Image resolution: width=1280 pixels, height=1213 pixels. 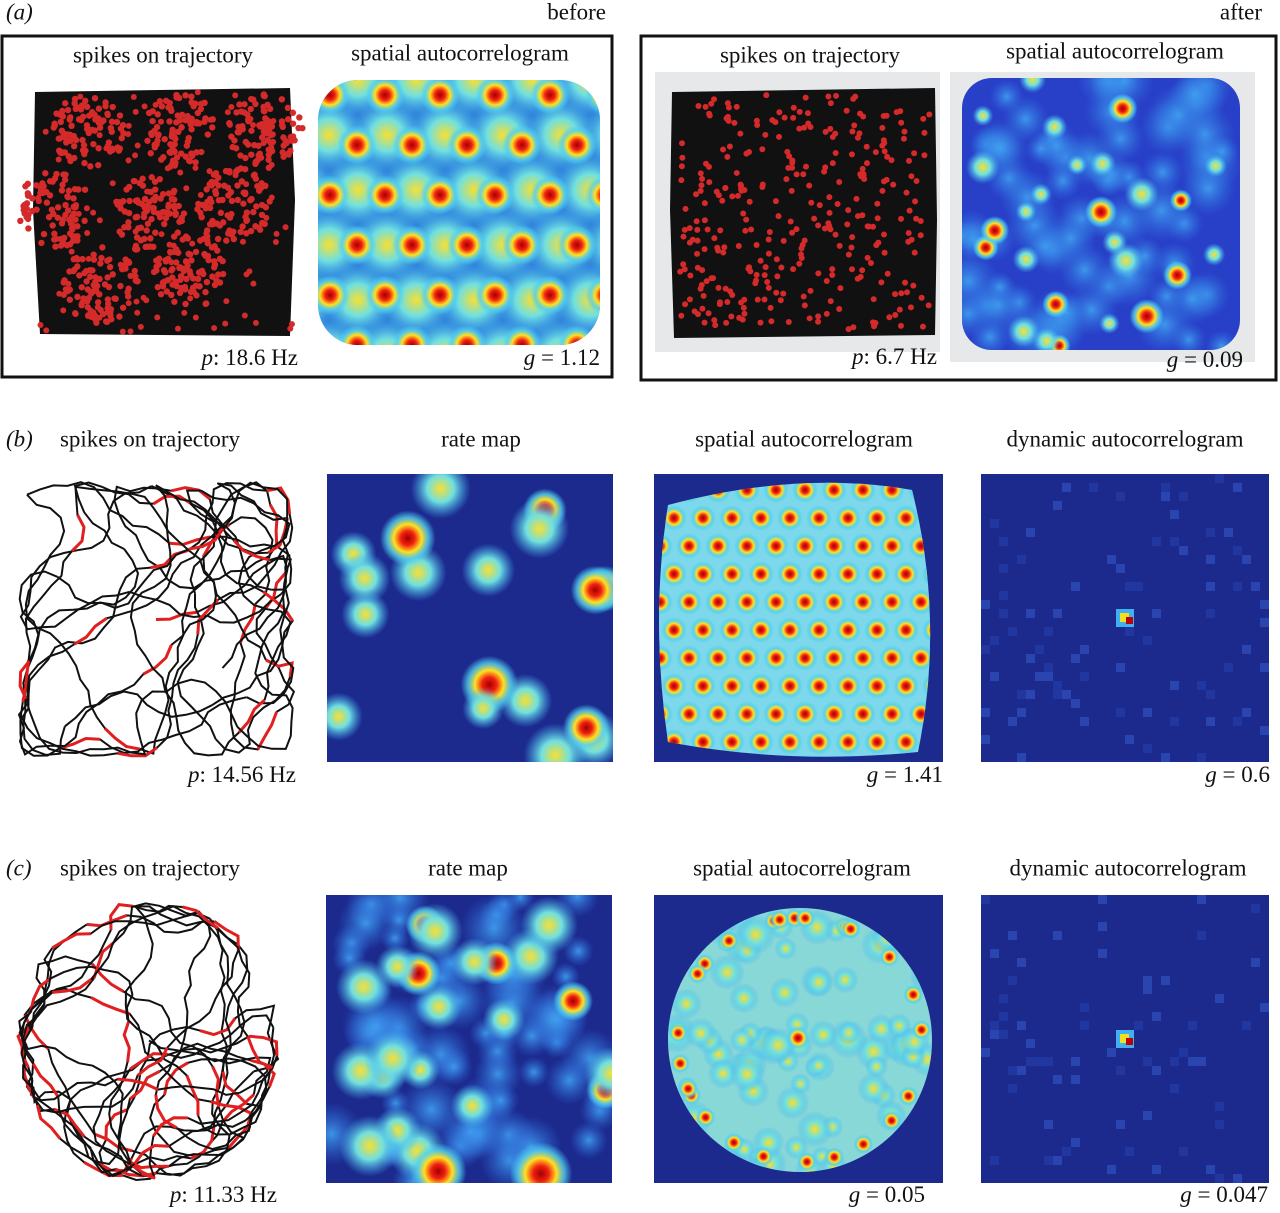 What do you see at coordinates (795, 619) in the screenshot?
I see `heatmap` at bounding box center [795, 619].